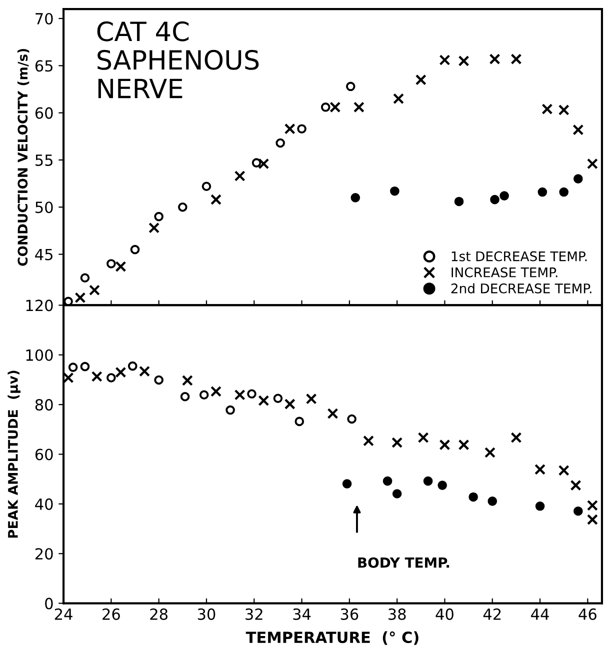 Image resolution: width=605 pixels, height=648 pixels. I want to click on x-axis-title: TEMPERATURE (° C), so click(332, 638).